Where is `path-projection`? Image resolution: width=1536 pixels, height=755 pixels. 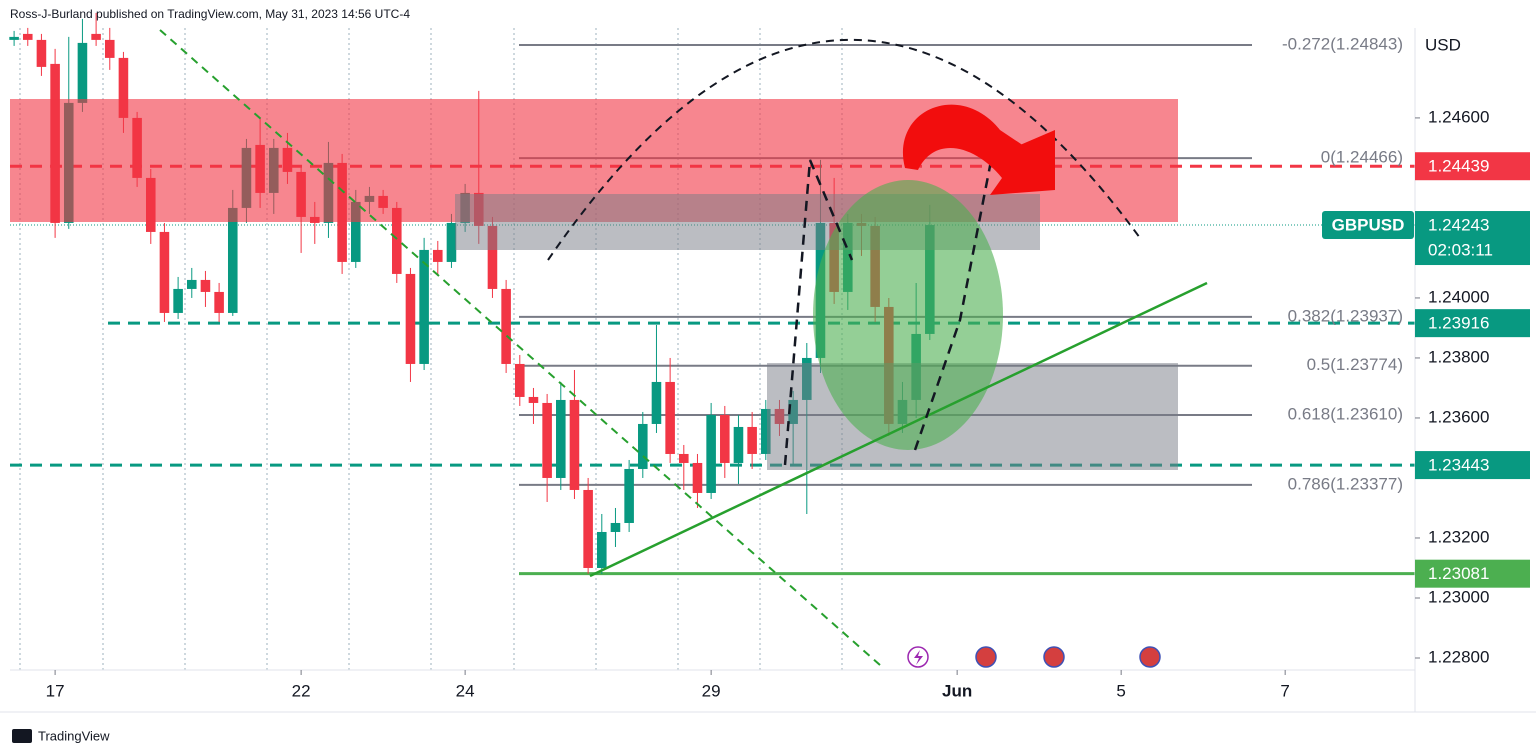
path-projection is located at coordinates (891, 295).